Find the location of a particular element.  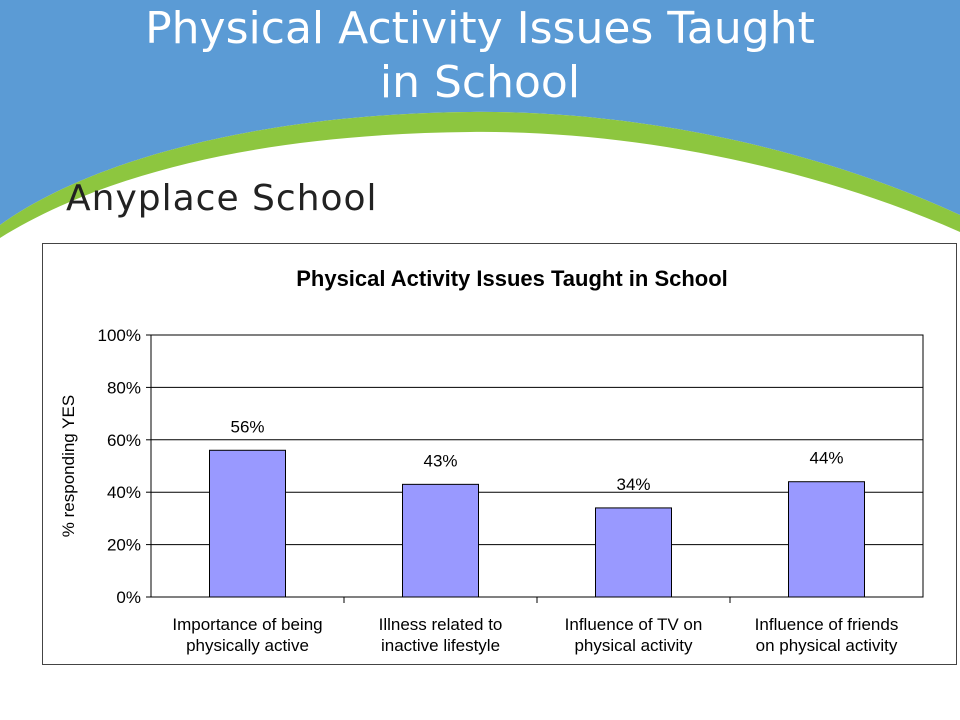

category-label: Importance of being physically active is located at coordinates (248, 635).